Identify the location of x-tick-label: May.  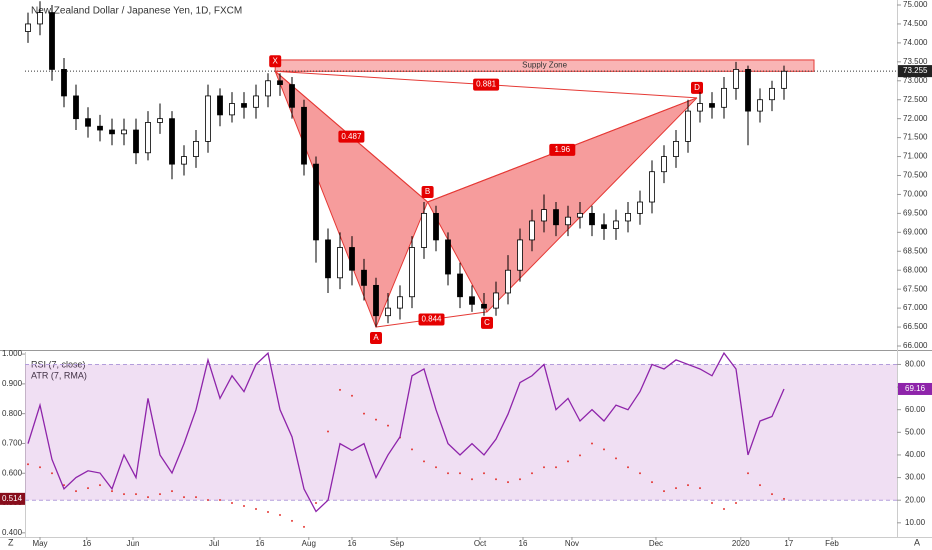
(39, 543).